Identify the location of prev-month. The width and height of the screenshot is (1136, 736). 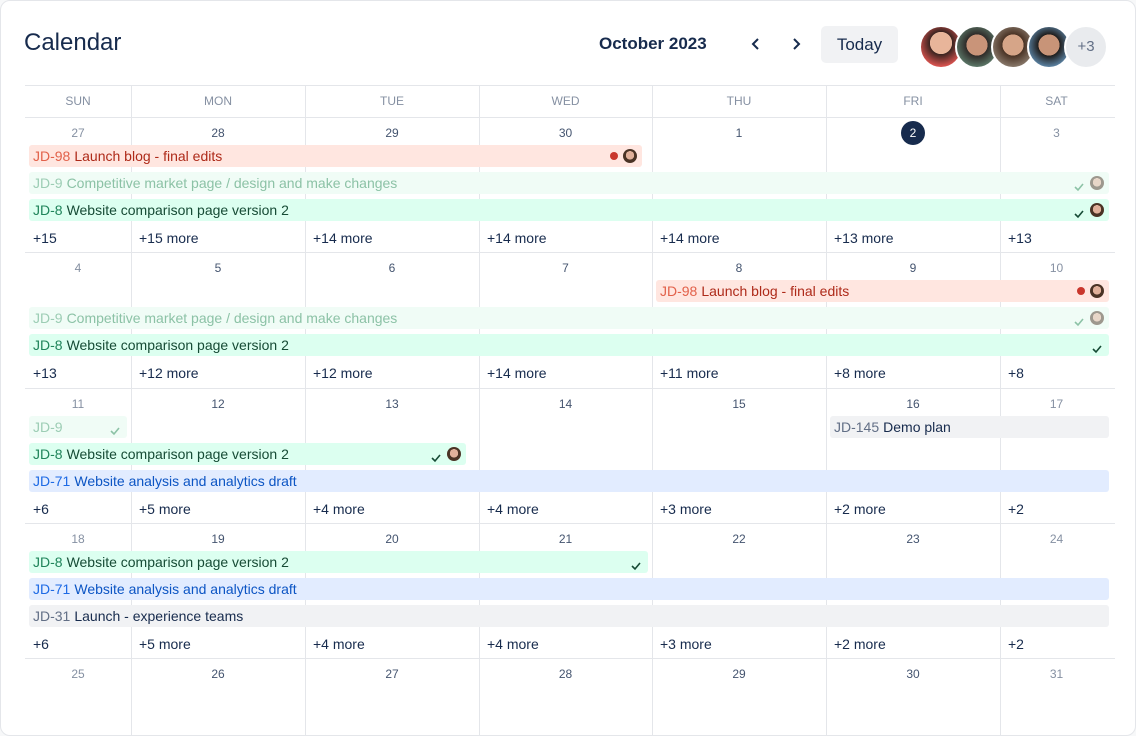
(755, 44).